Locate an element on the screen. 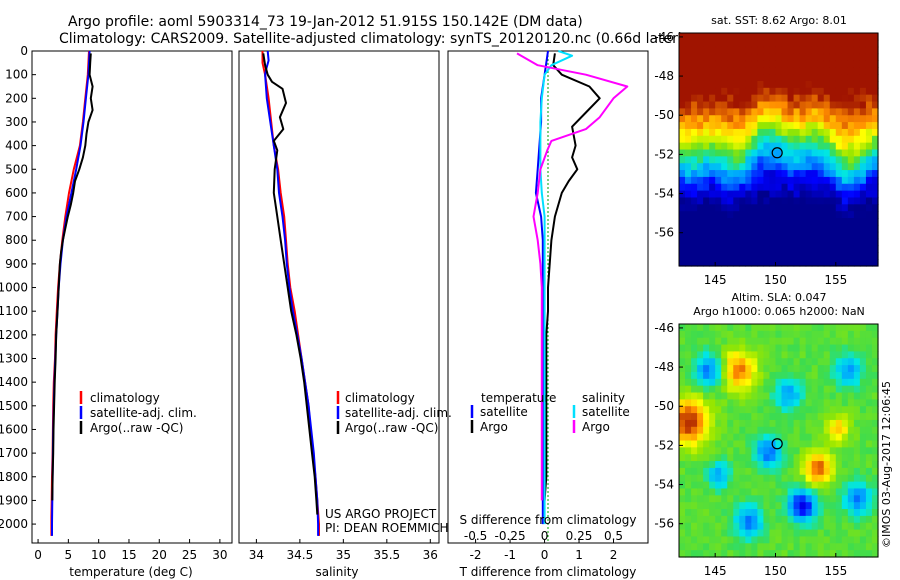  legend-label-satellite: satellite-adj. clim. is located at coordinates (143, 413).